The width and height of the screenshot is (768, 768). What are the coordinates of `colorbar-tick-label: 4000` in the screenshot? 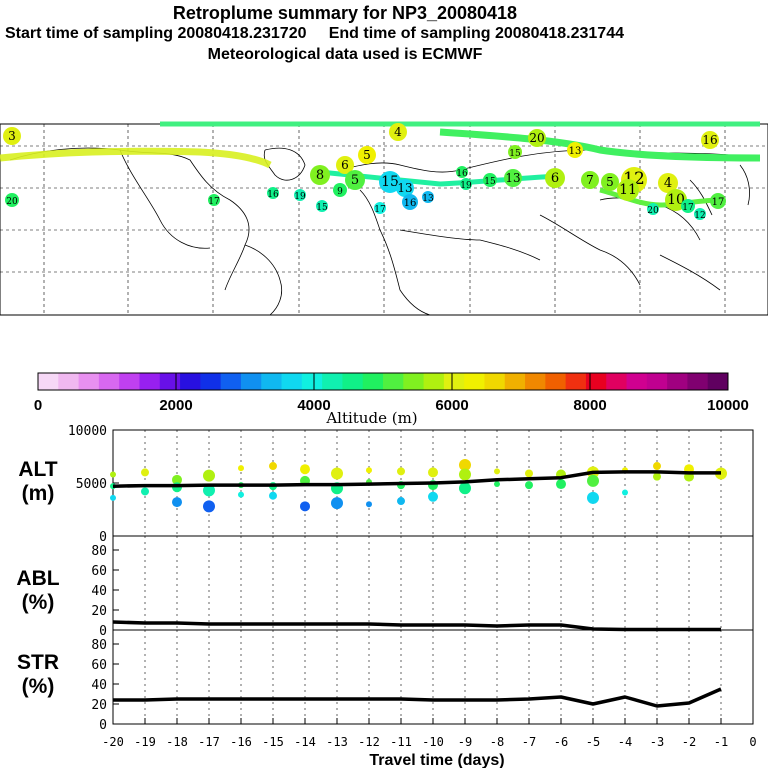 It's located at (313, 405).